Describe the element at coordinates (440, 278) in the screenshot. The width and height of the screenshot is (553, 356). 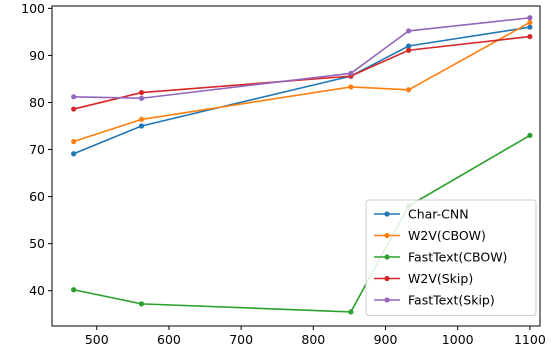
I see `legend-label: W2V(Skip)` at that location.